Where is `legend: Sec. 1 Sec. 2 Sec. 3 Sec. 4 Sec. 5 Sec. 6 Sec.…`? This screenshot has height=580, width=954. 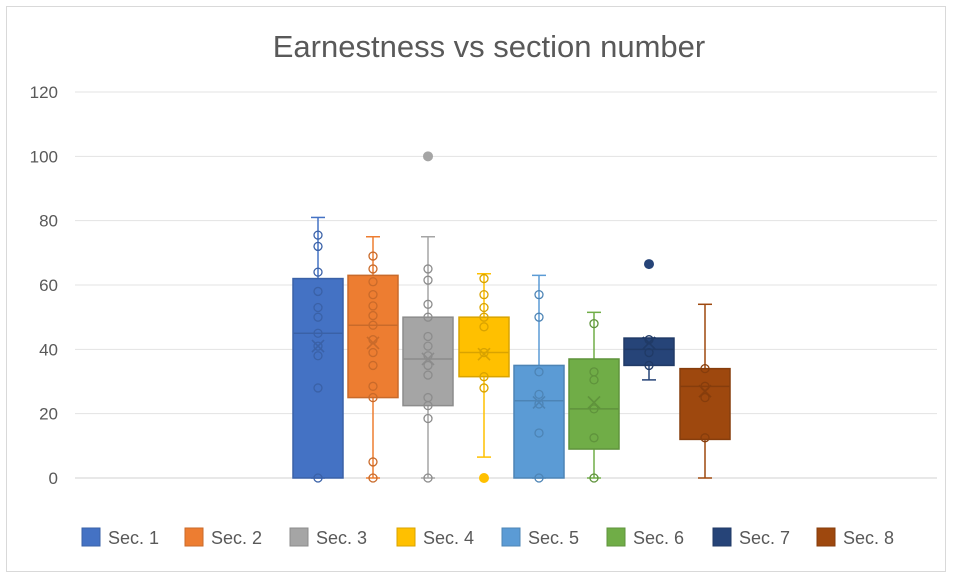
legend: Sec. 1 Sec. 2 Sec. 3 Sec. 4 Sec. 5 Sec. 6 Sec.… is located at coordinates (487, 537).